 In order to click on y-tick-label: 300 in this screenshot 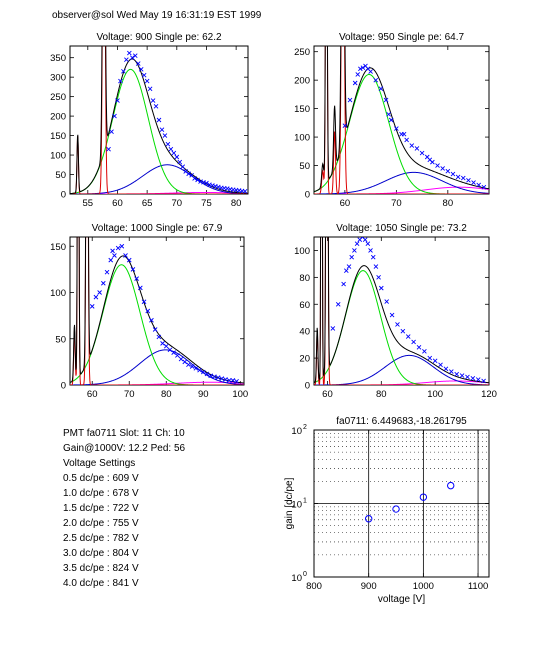, I will do `click(58, 78)`.